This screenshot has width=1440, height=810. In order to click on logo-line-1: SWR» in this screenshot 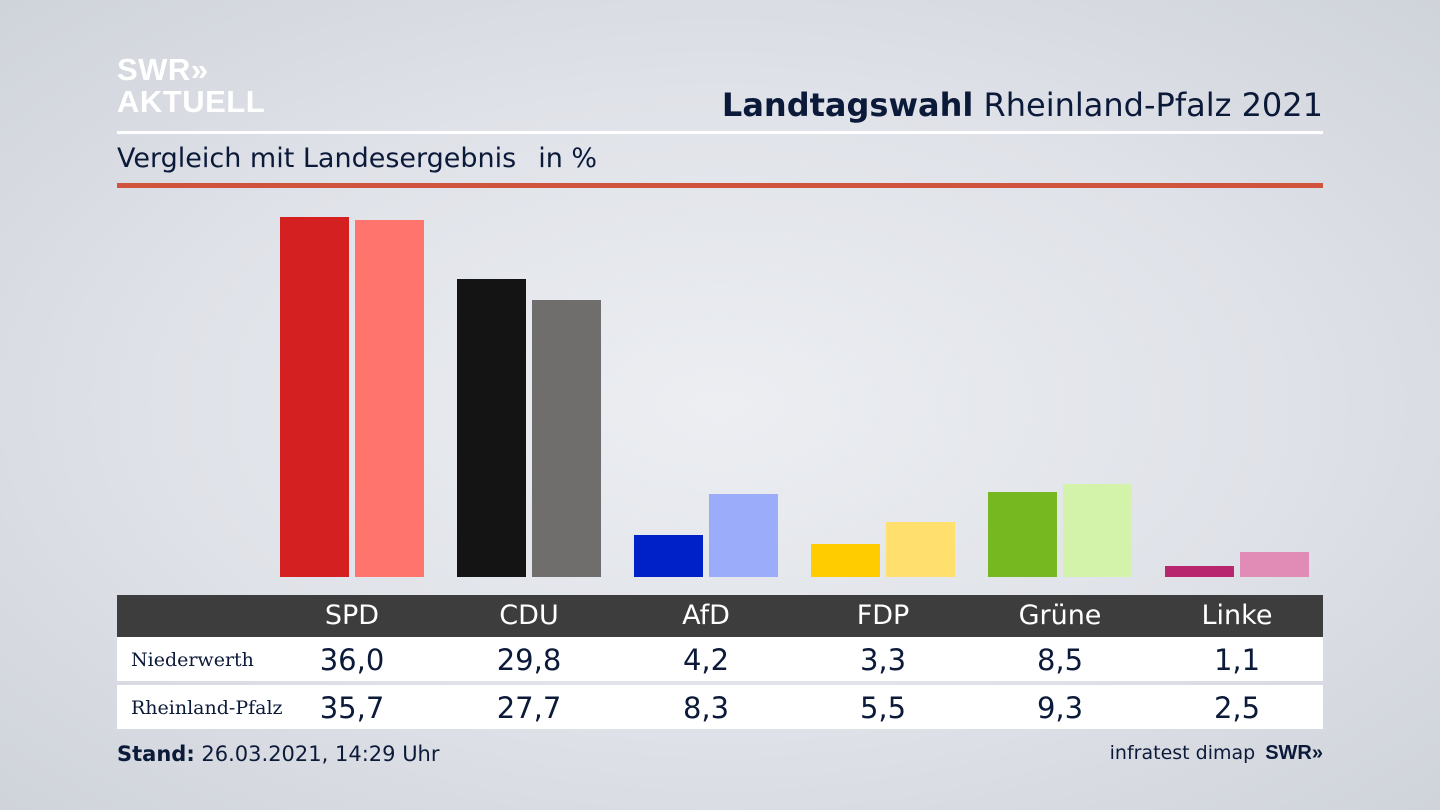, I will do `click(163, 69)`.